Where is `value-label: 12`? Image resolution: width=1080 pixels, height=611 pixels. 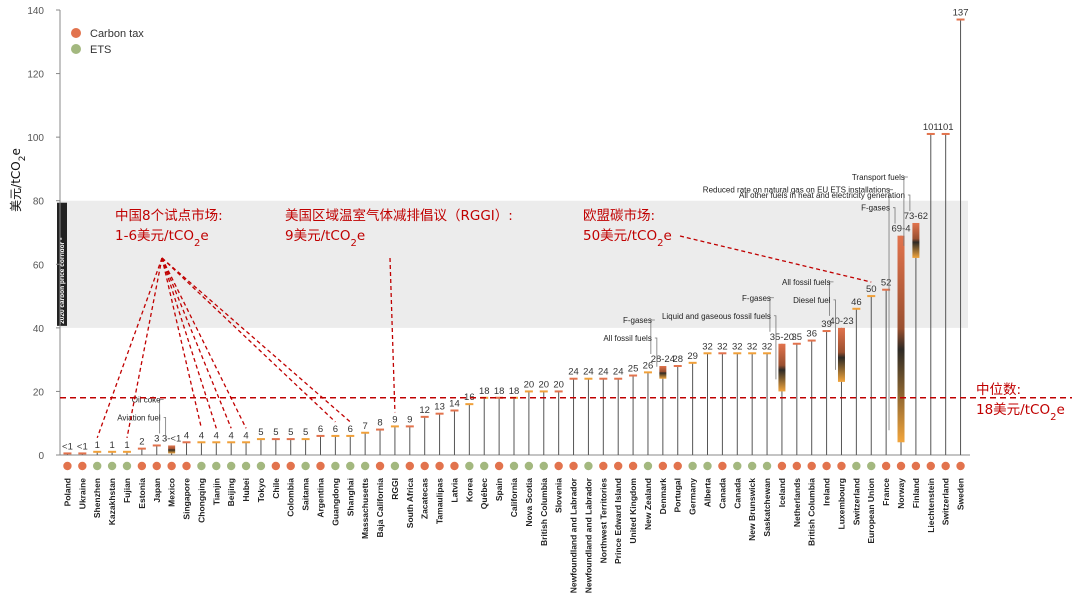
value-label: 12 is located at coordinates (424, 410).